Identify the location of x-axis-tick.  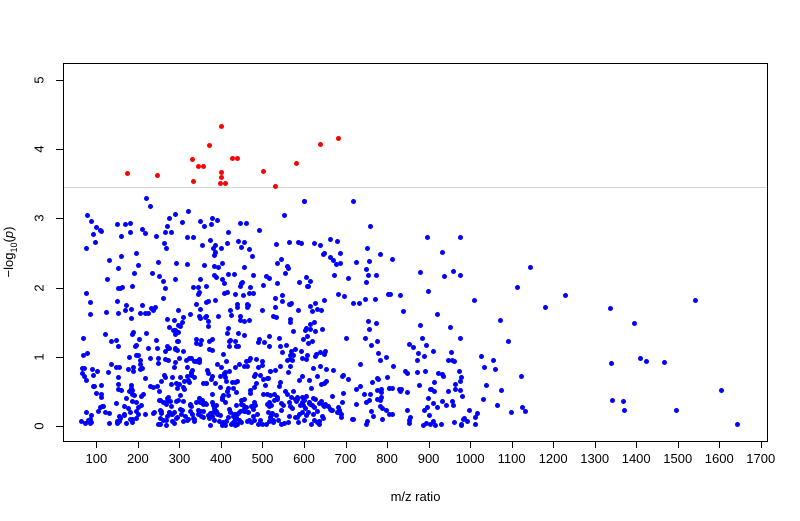
(720, 444).